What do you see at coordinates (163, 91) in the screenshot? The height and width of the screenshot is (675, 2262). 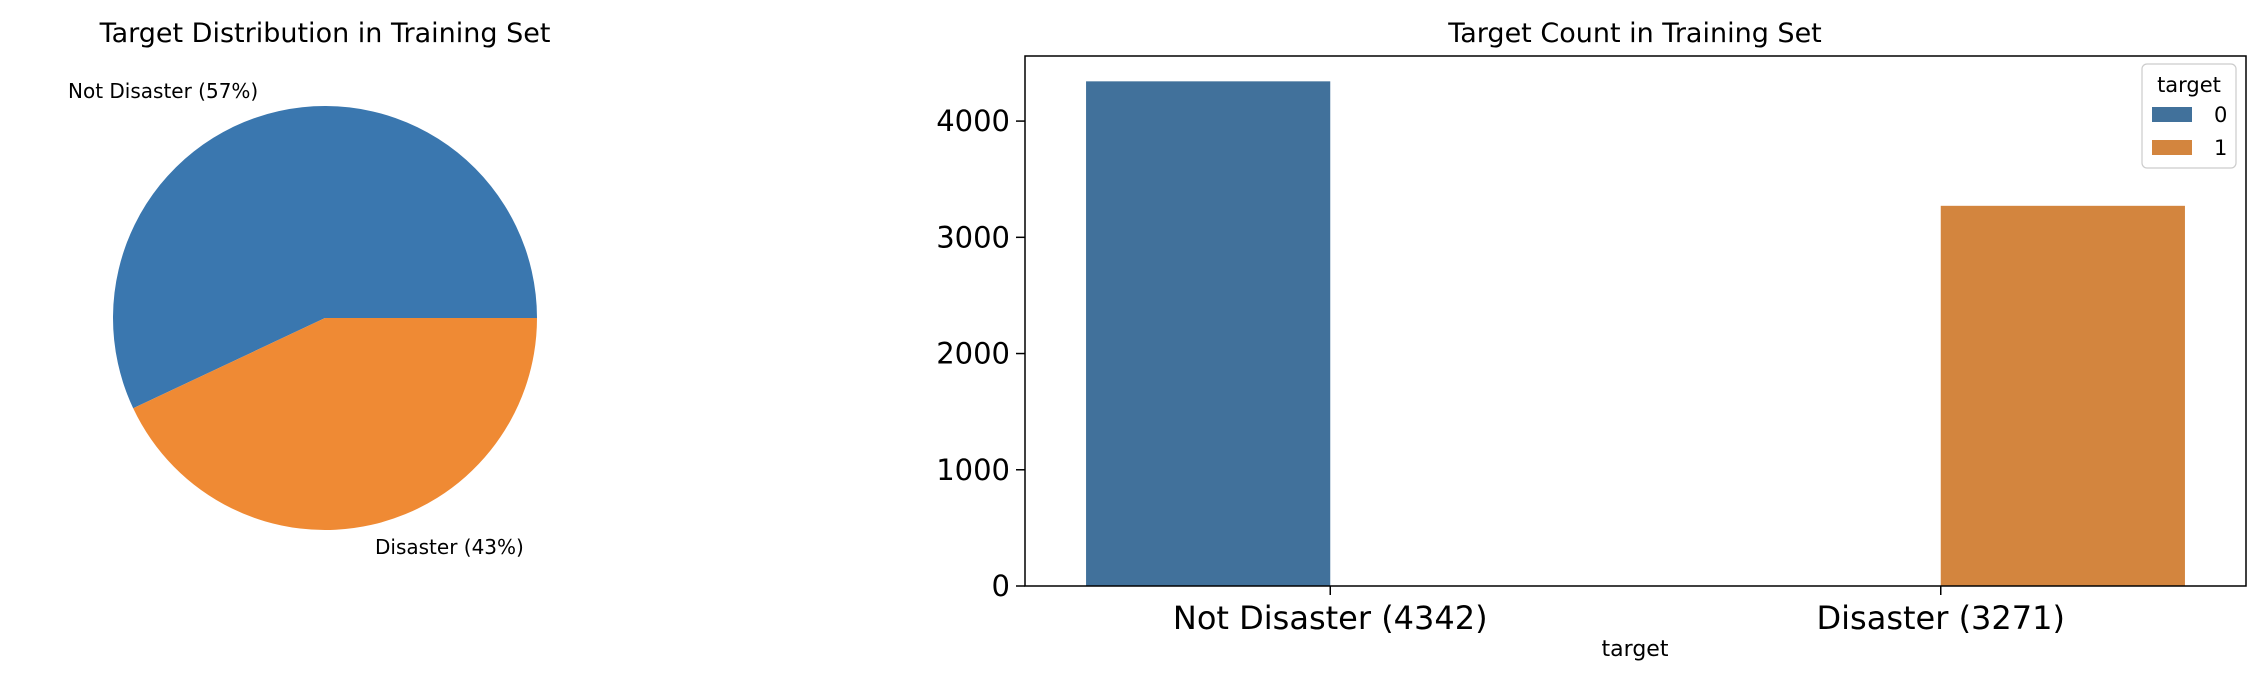 I see `pie-label-not-disaster: Not Disaster (57%)` at bounding box center [163, 91].